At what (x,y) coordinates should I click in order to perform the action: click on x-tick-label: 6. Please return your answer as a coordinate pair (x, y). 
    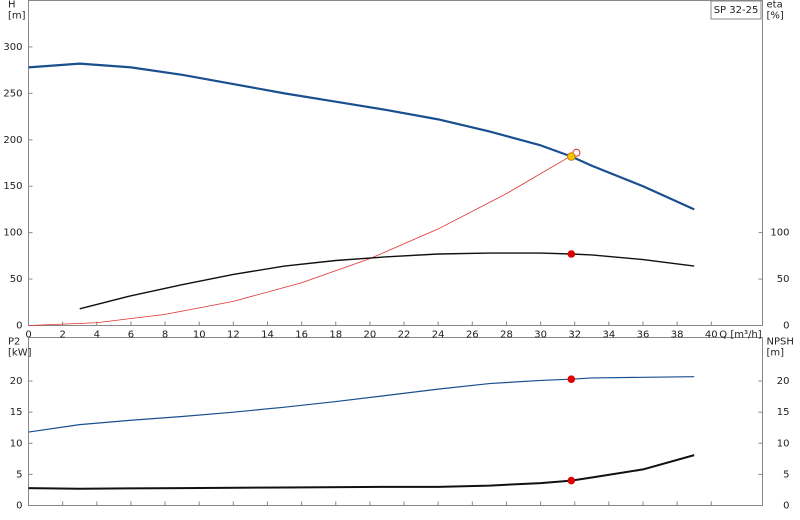
    Looking at the image, I should click on (131, 335).